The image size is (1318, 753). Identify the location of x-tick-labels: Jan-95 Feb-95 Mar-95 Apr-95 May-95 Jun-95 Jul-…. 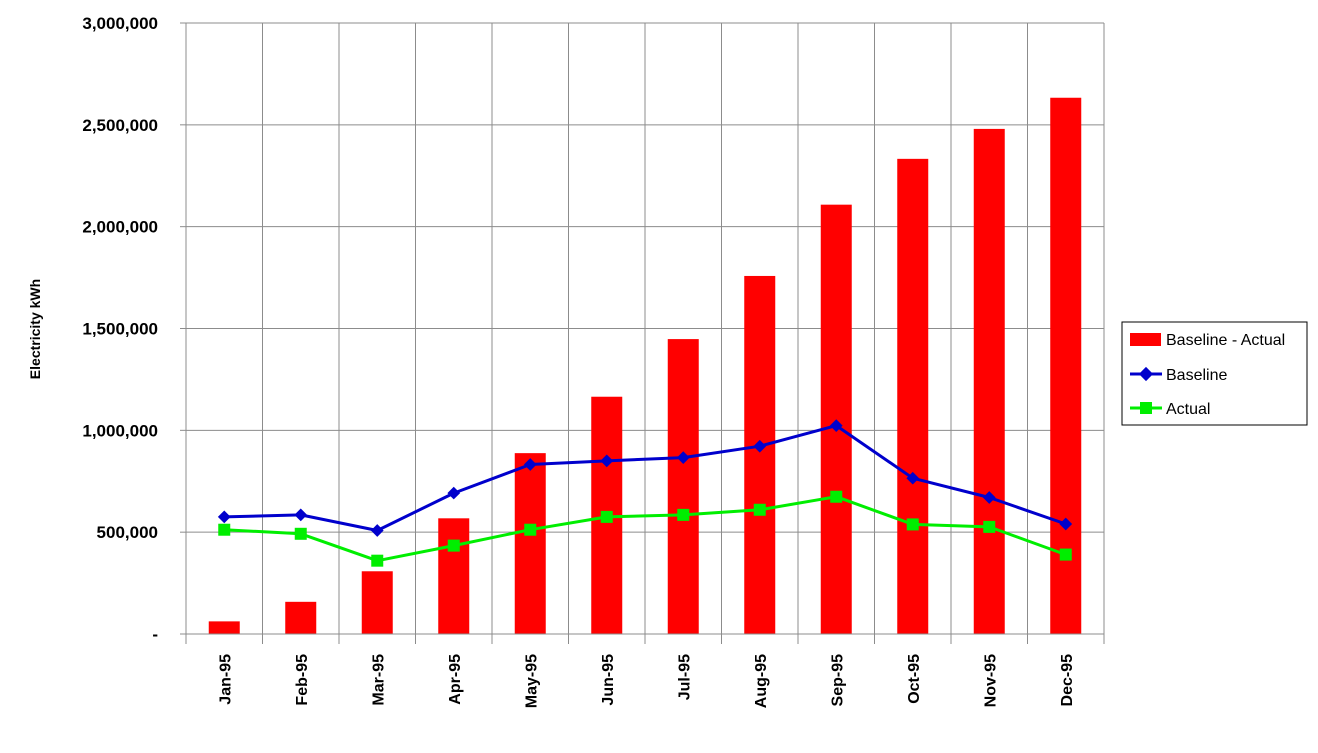
(646, 681).